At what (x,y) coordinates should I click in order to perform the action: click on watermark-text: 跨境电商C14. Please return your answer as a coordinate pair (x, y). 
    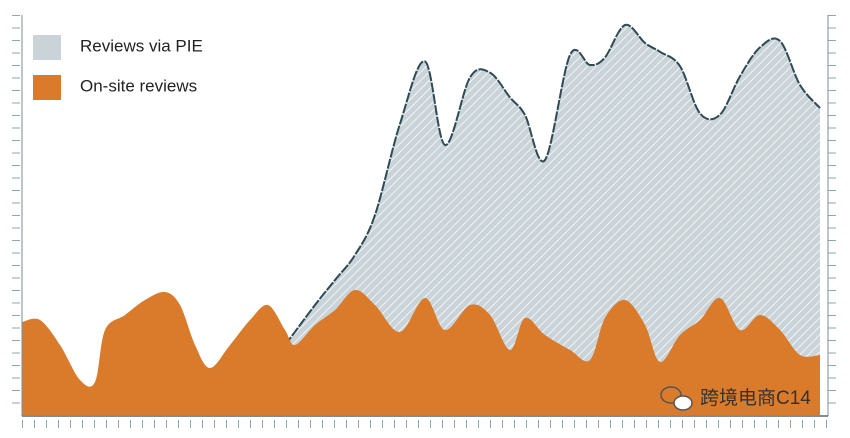
    Looking at the image, I should click on (755, 398).